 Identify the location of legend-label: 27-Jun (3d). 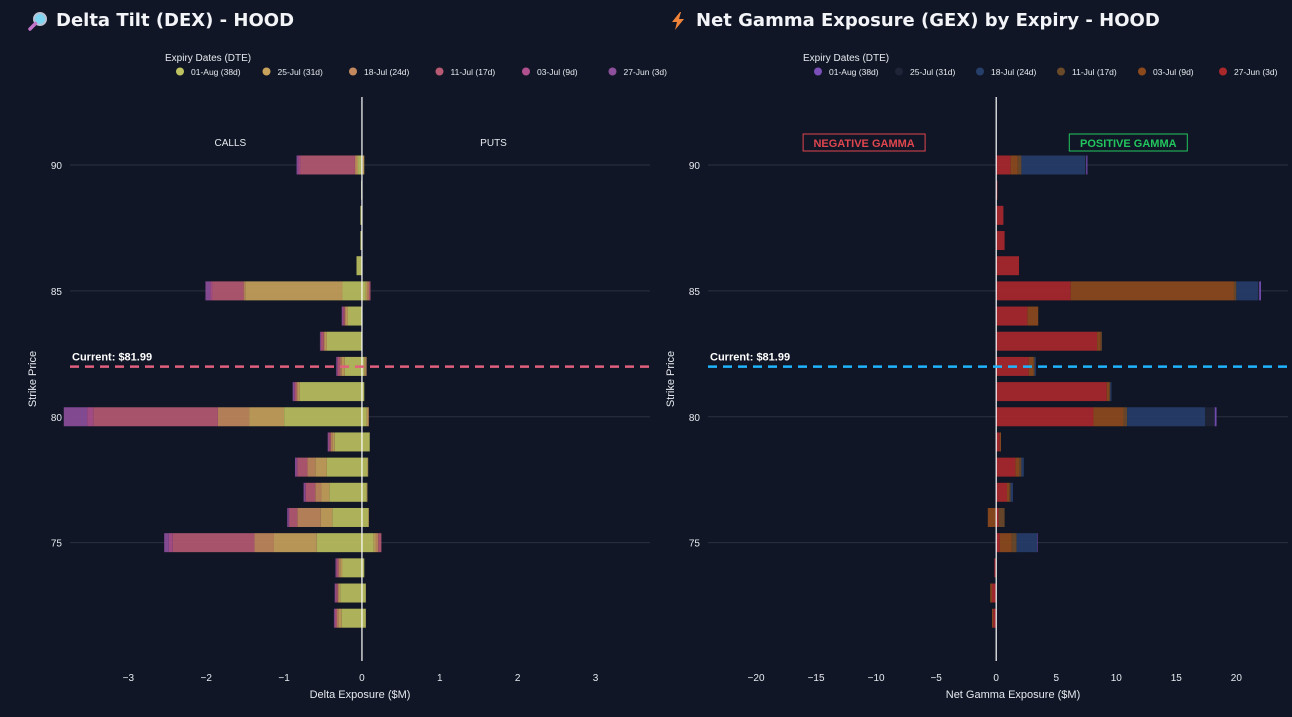
(646, 72).